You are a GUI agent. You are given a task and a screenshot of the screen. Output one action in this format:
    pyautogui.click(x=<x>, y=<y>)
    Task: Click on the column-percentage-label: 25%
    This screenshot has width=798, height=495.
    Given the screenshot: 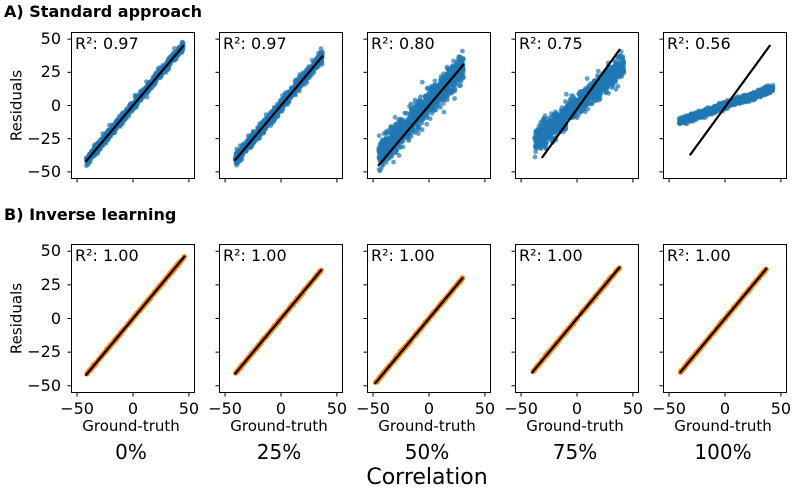 What is the action you would take?
    pyautogui.click(x=279, y=452)
    